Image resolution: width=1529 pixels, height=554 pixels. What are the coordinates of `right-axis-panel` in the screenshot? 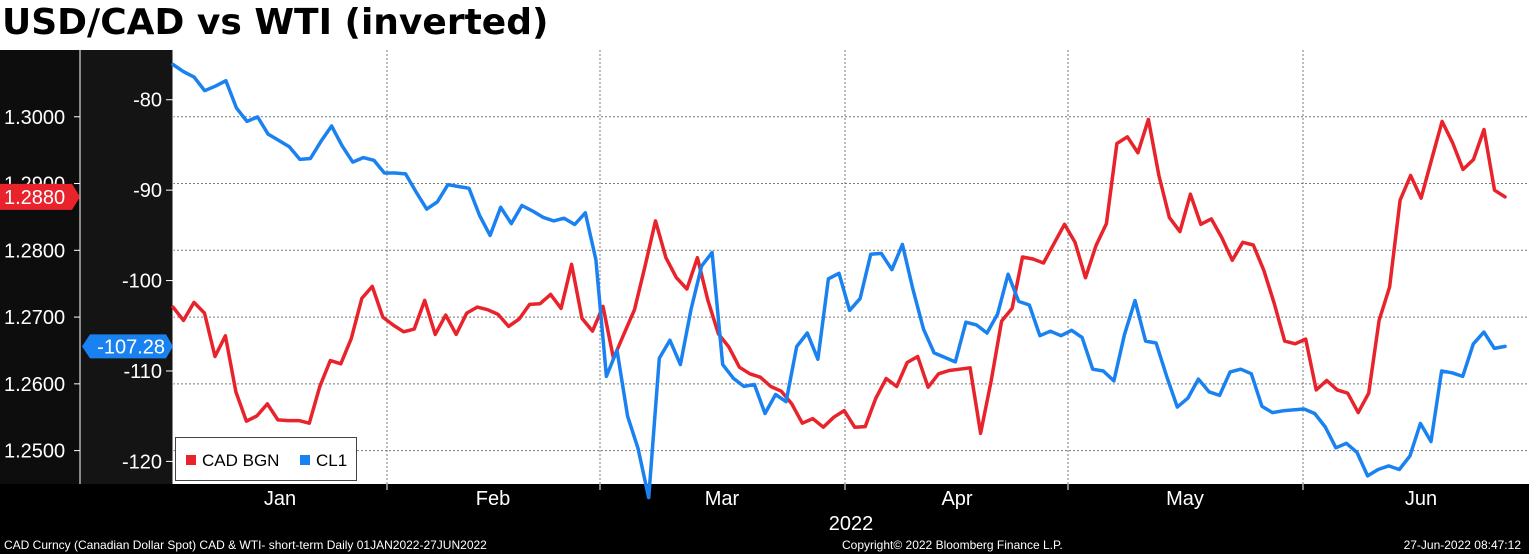 It's located at (126, 267).